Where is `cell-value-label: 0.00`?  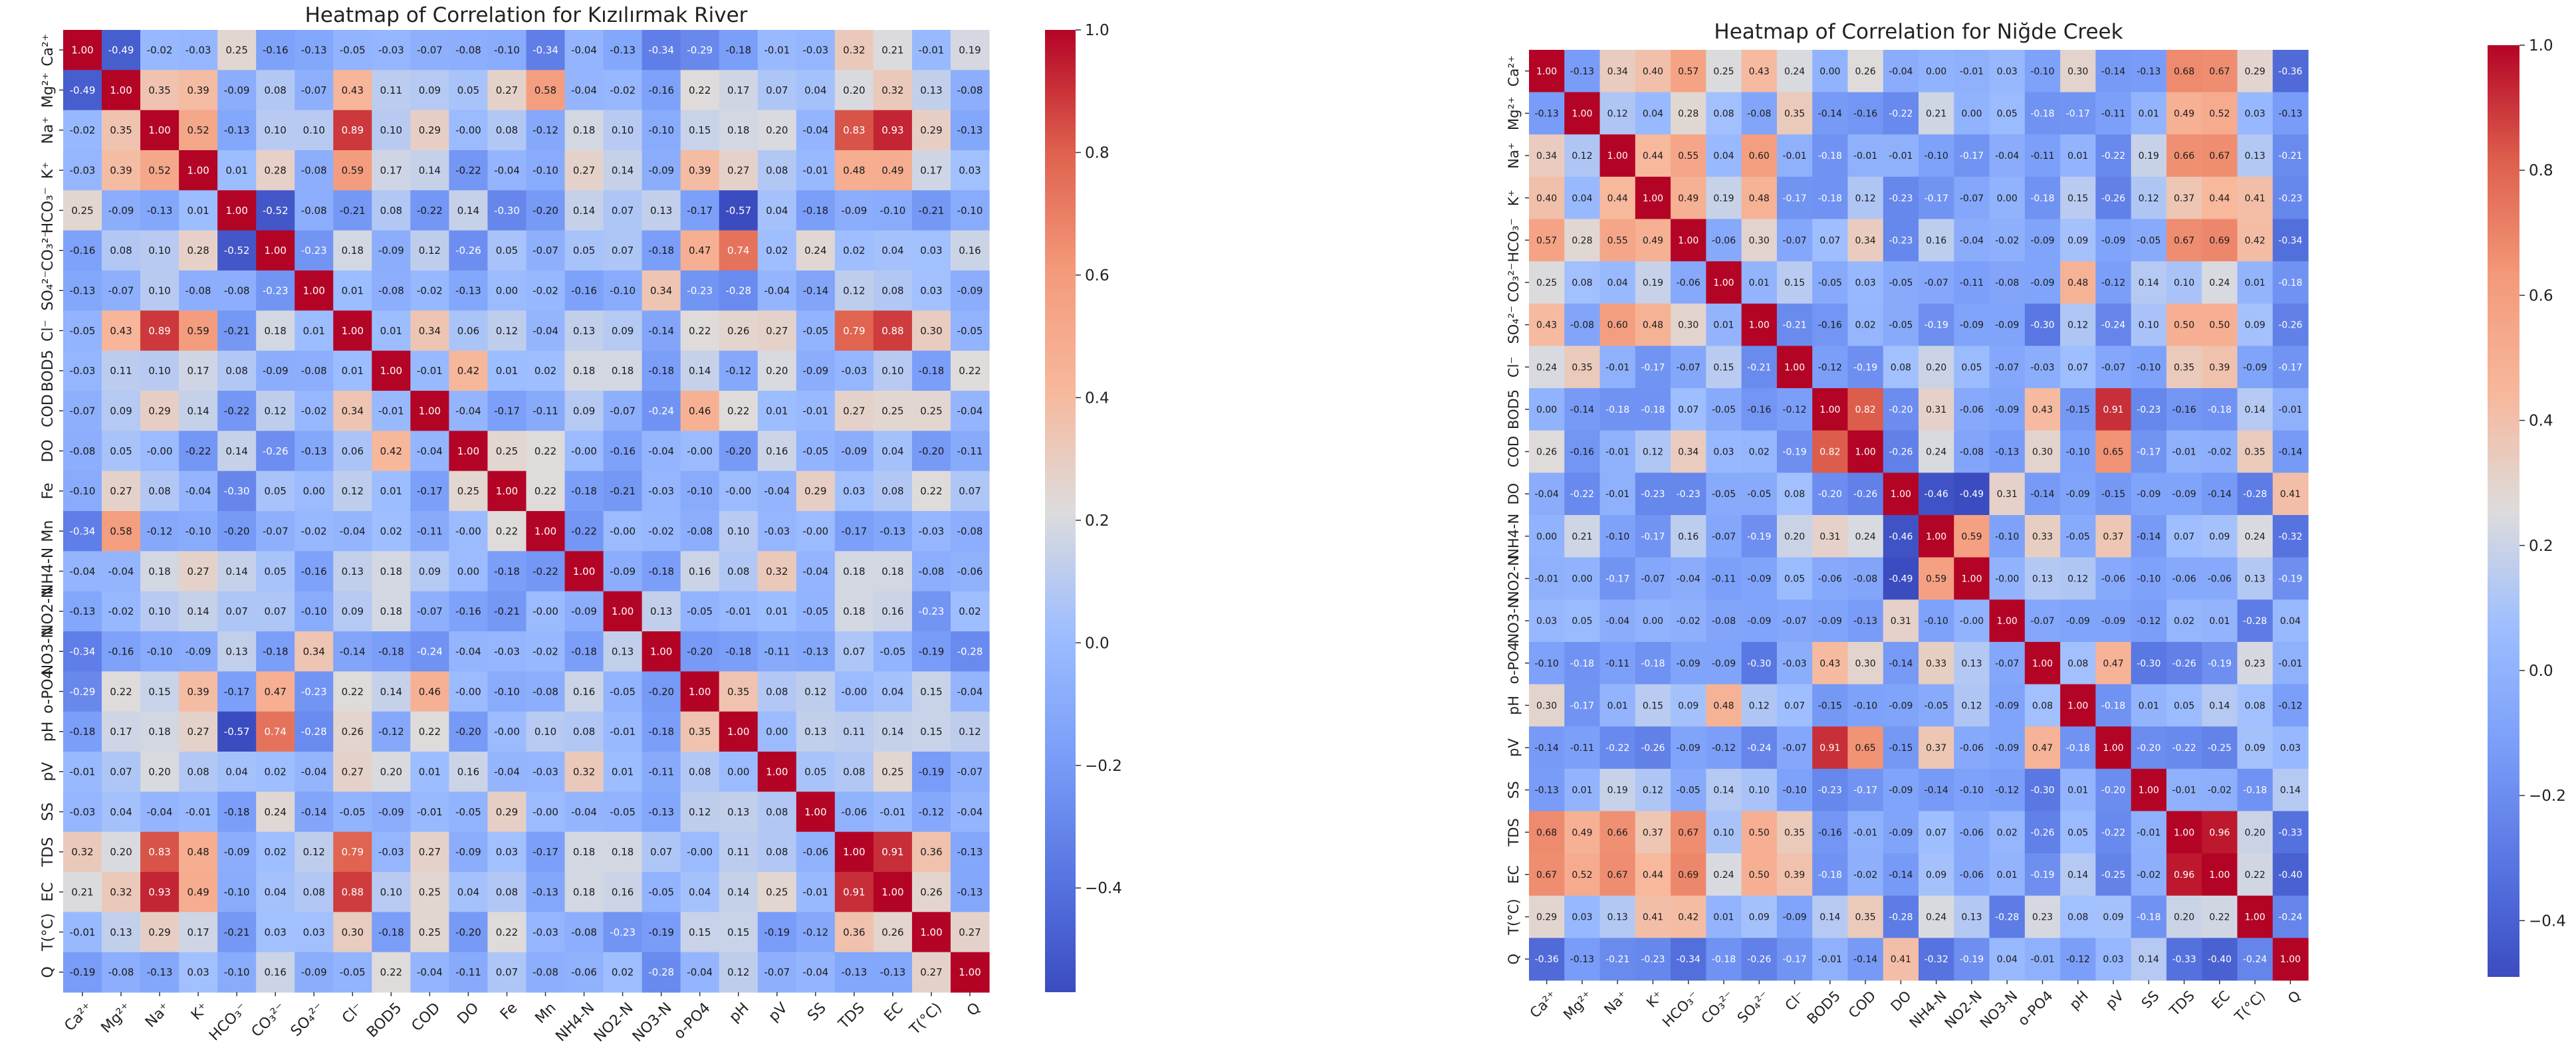
cell-value-label: 0.00 is located at coordinates (1546, 537).